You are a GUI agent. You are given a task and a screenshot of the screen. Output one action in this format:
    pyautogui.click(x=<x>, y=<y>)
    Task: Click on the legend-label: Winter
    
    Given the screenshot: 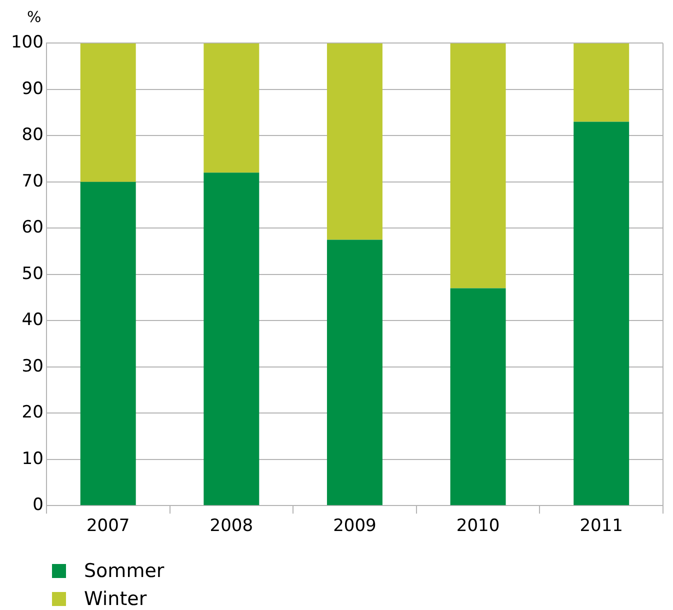 What is the action you would take?
    pyautogui.click(x=115, y=599)
    